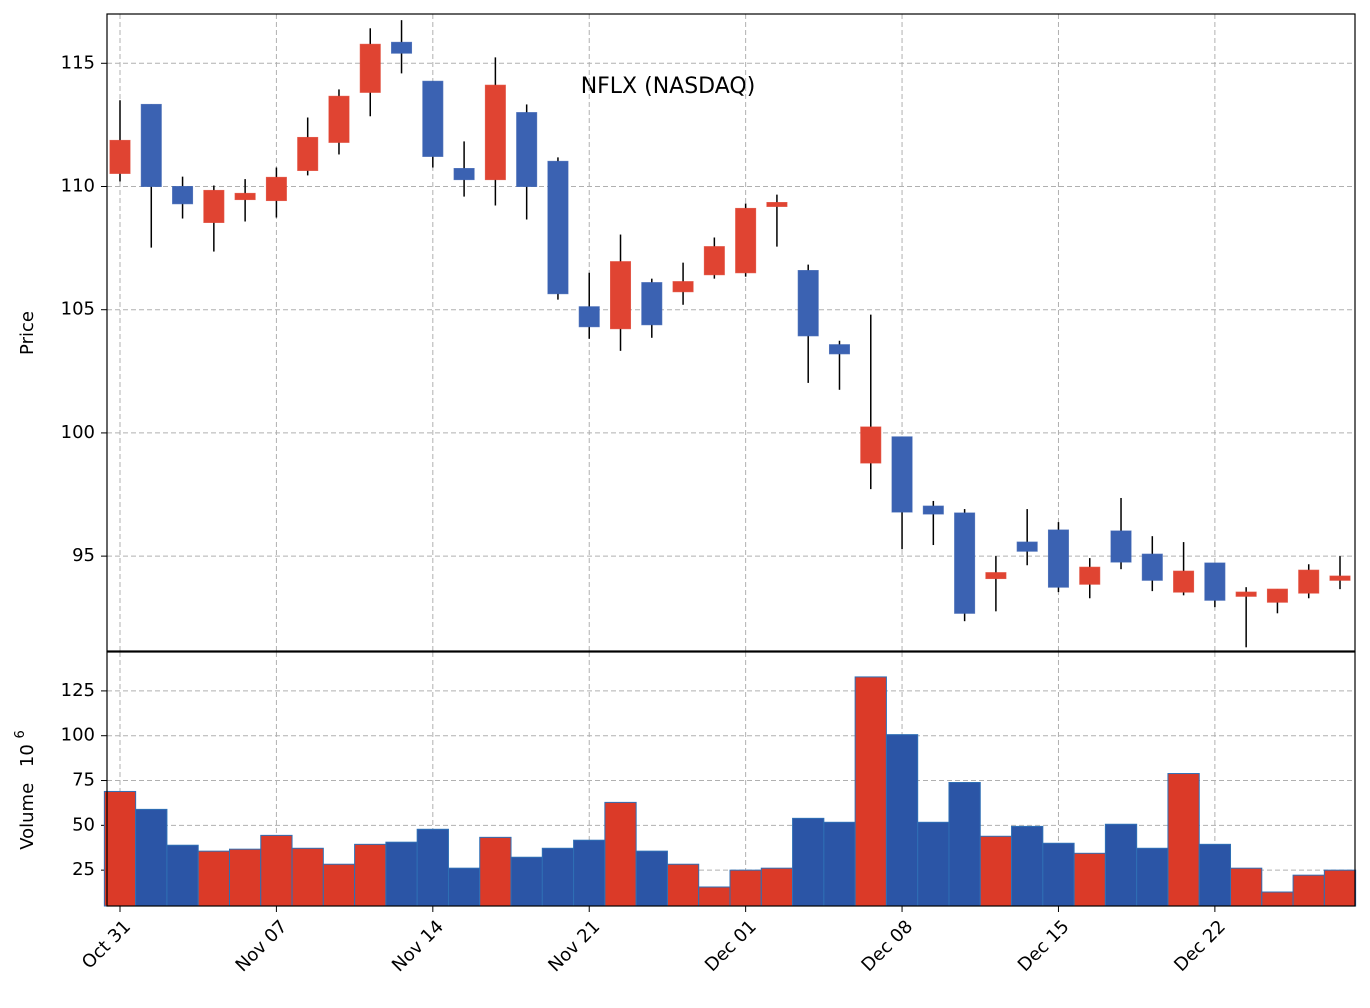 The width and height of the screenshot is (1370, 1008). I want to click on y-tick-label: 115, so click(78, 62).